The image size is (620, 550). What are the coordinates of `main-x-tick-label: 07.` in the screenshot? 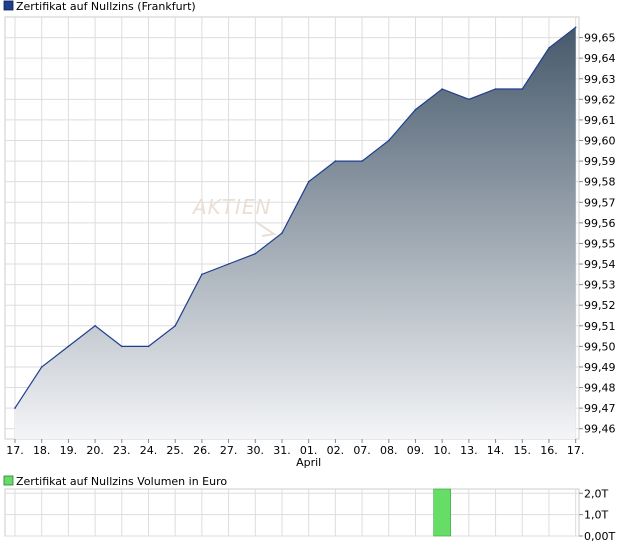 It's located at (362, 450).